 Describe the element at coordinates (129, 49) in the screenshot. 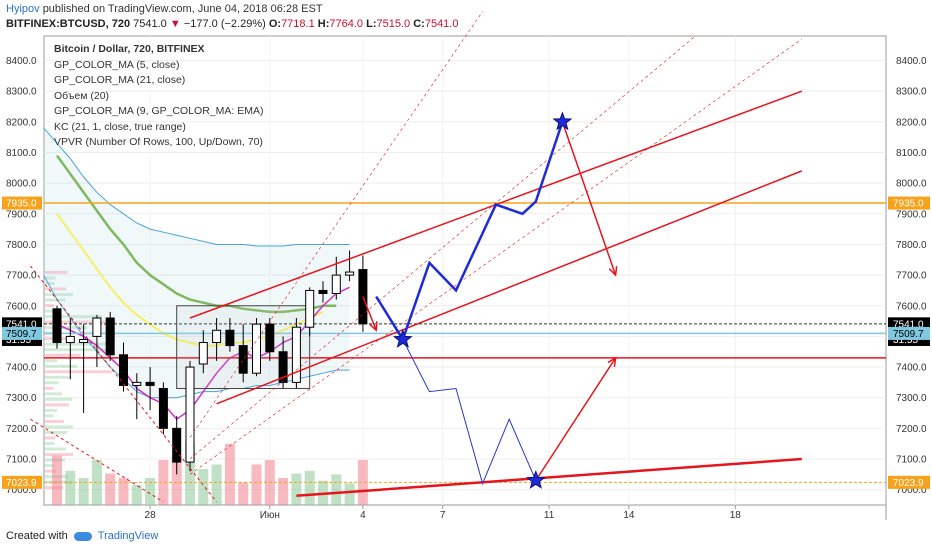

I see `legend-symbol: Bitcoin / Dollar, 720, BITFINEX` at that location.